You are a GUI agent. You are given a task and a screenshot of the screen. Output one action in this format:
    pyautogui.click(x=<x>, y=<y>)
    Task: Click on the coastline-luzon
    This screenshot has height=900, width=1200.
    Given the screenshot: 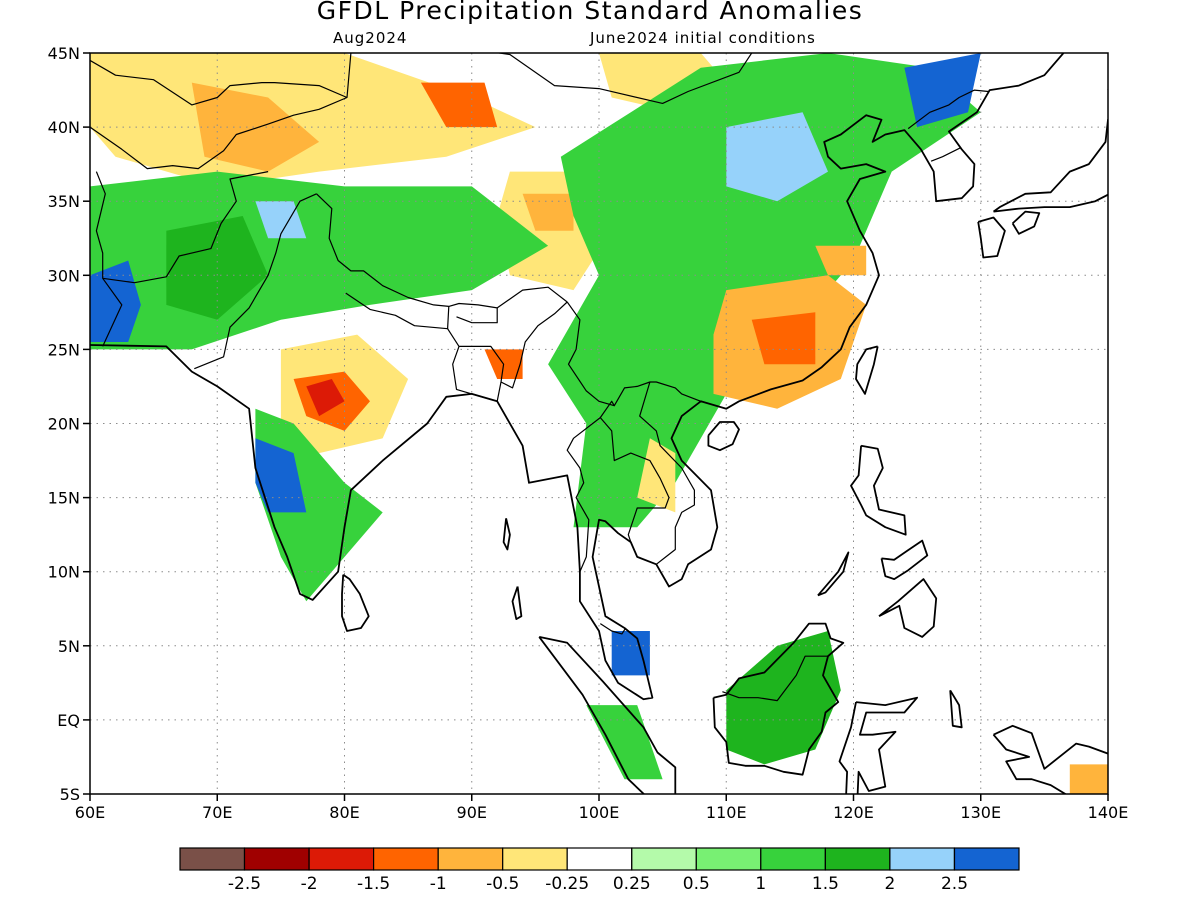 What is the action you would take?
    pyautogui.click(x=878, y=490)
    